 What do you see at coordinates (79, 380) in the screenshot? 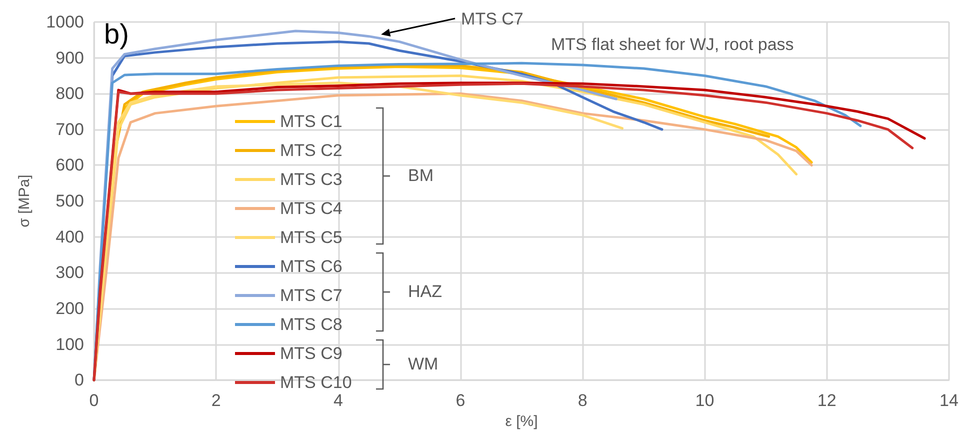
I see `y-tick-label: 0` at bounding box center [79, 380].